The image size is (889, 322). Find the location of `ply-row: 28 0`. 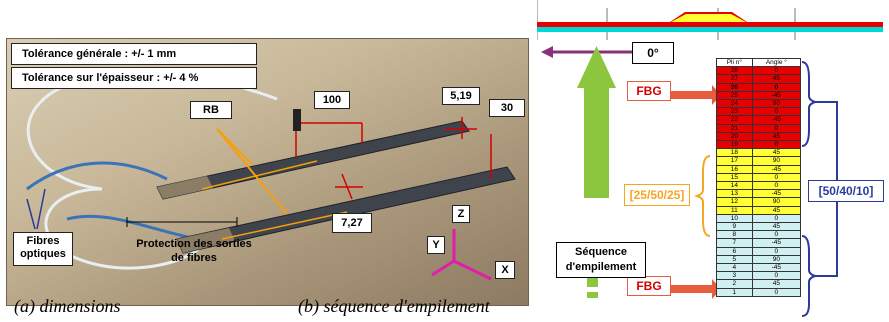

ply-row: 28 0 is located at coordinates (759, 71).